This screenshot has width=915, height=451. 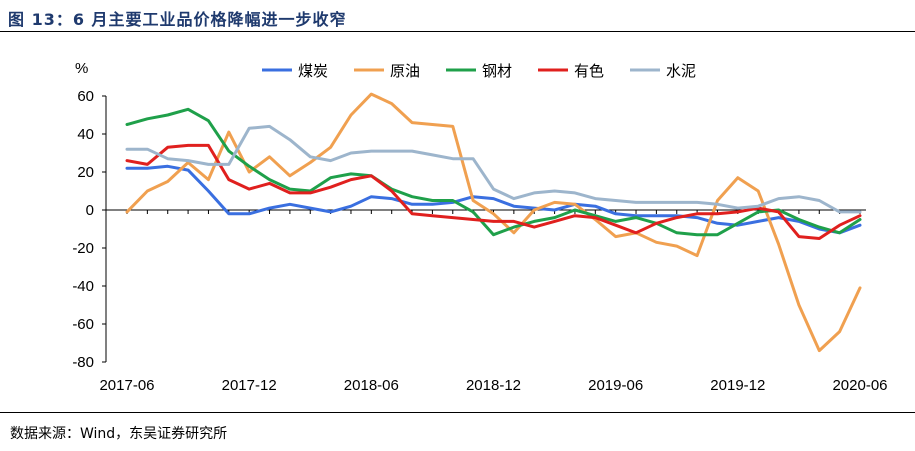 What do you see at coordinates (457, 31) in the screenshot?
I see `title-divider` at bounding box center [457, 31].